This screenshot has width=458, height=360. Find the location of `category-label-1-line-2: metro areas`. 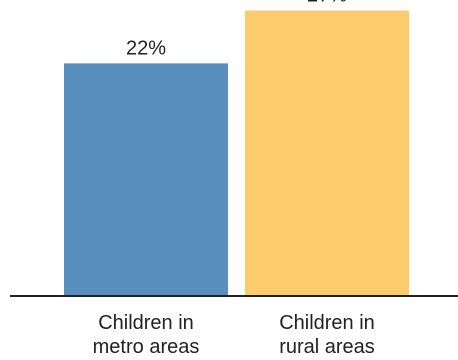

category-label-1-line-2: metro areas is located at coordinates (146, 345).